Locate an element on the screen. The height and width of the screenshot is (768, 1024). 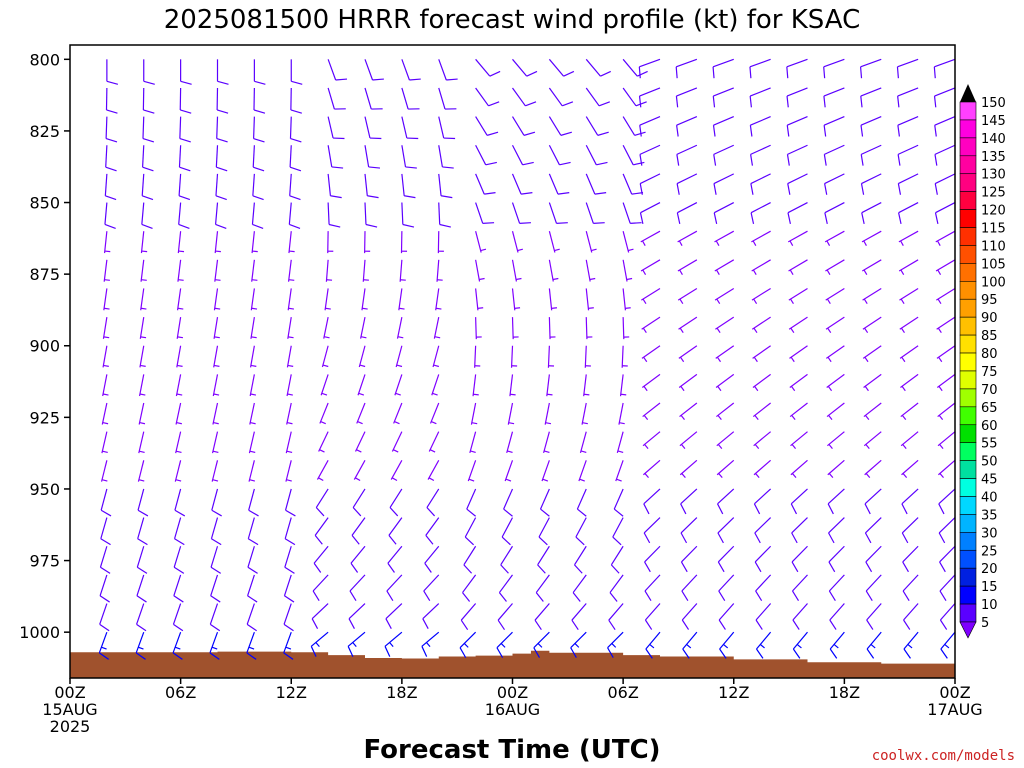
y-tick-label: 875 is located at coordinates (44, 274).